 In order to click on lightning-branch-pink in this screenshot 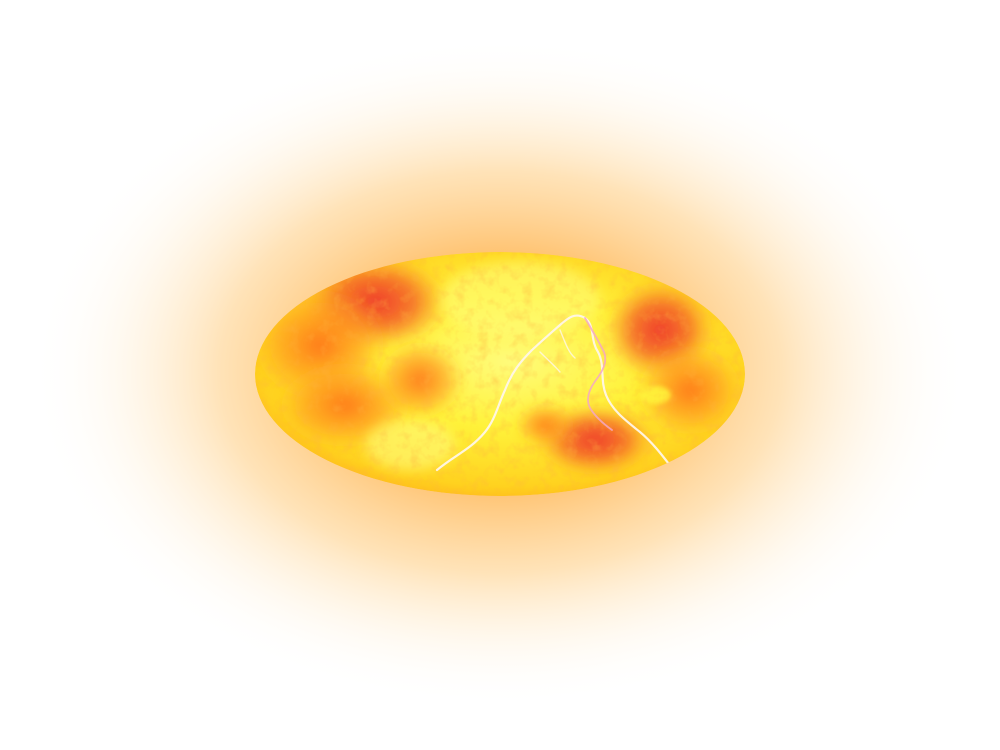, I will do `click(598, 374)`.